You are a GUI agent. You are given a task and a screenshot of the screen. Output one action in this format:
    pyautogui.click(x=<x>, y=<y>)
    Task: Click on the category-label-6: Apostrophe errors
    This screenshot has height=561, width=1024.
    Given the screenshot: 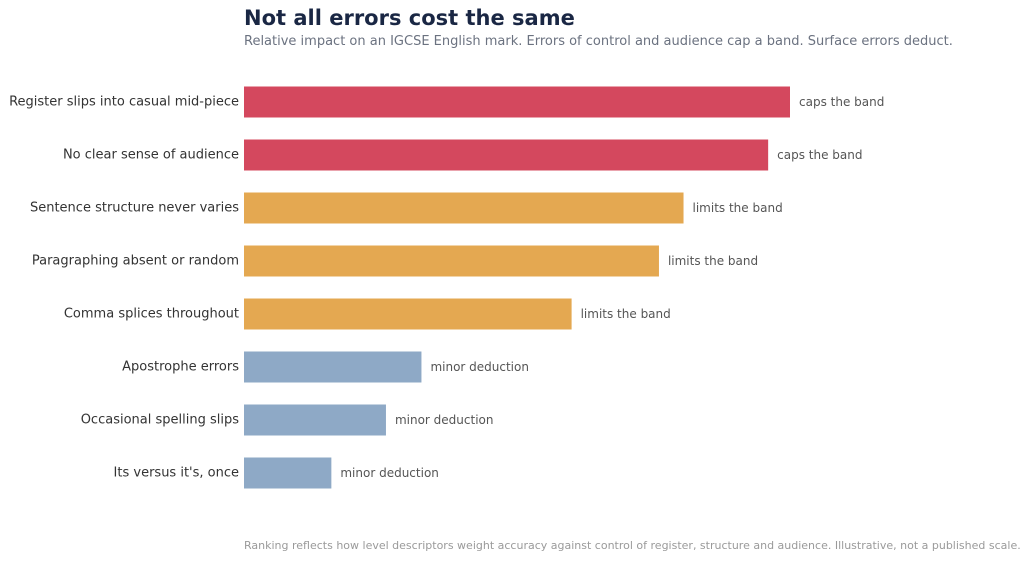 What is the action you would take?
    pyautogui.click(x=180, y=367)
    